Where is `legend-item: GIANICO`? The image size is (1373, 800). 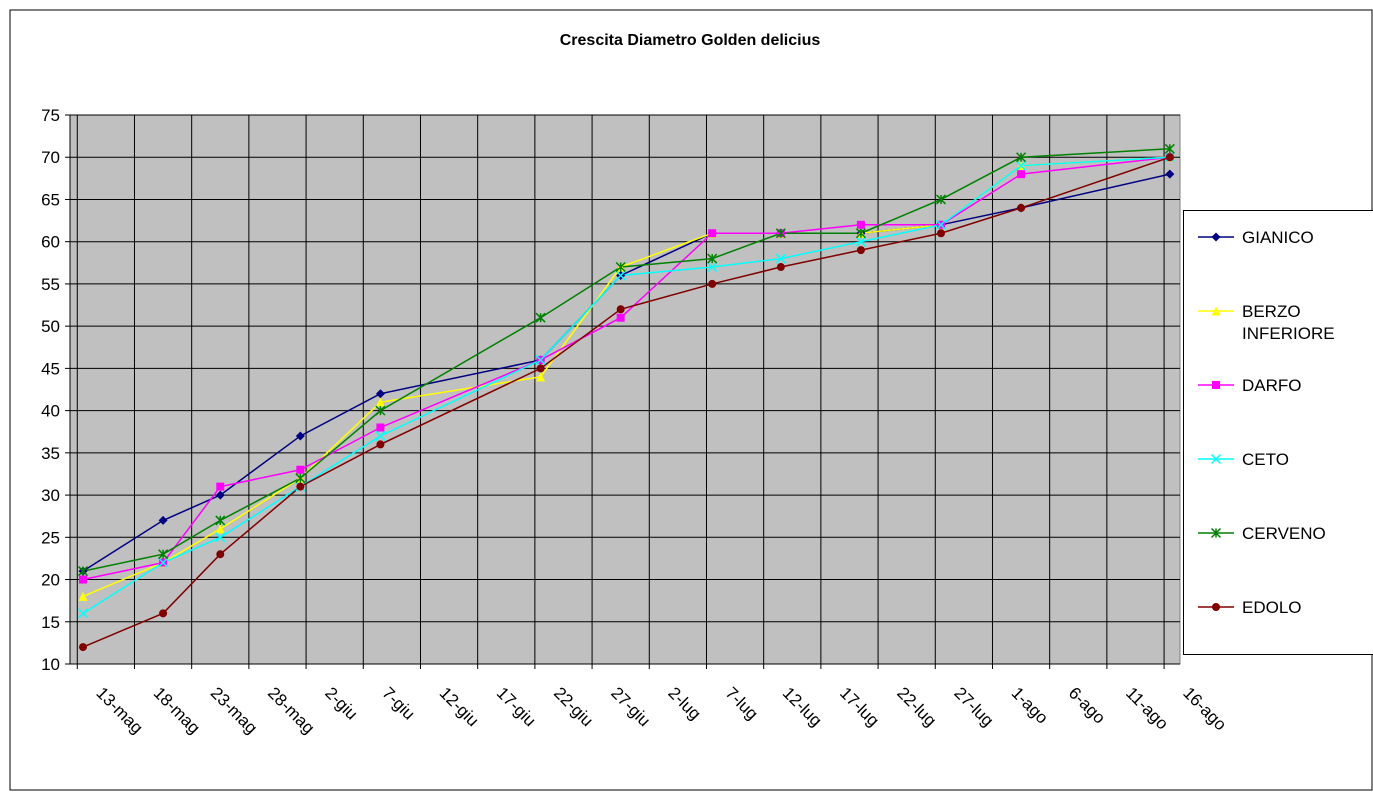
legend-item: GIANICO is located at coordinates (1281, 238).